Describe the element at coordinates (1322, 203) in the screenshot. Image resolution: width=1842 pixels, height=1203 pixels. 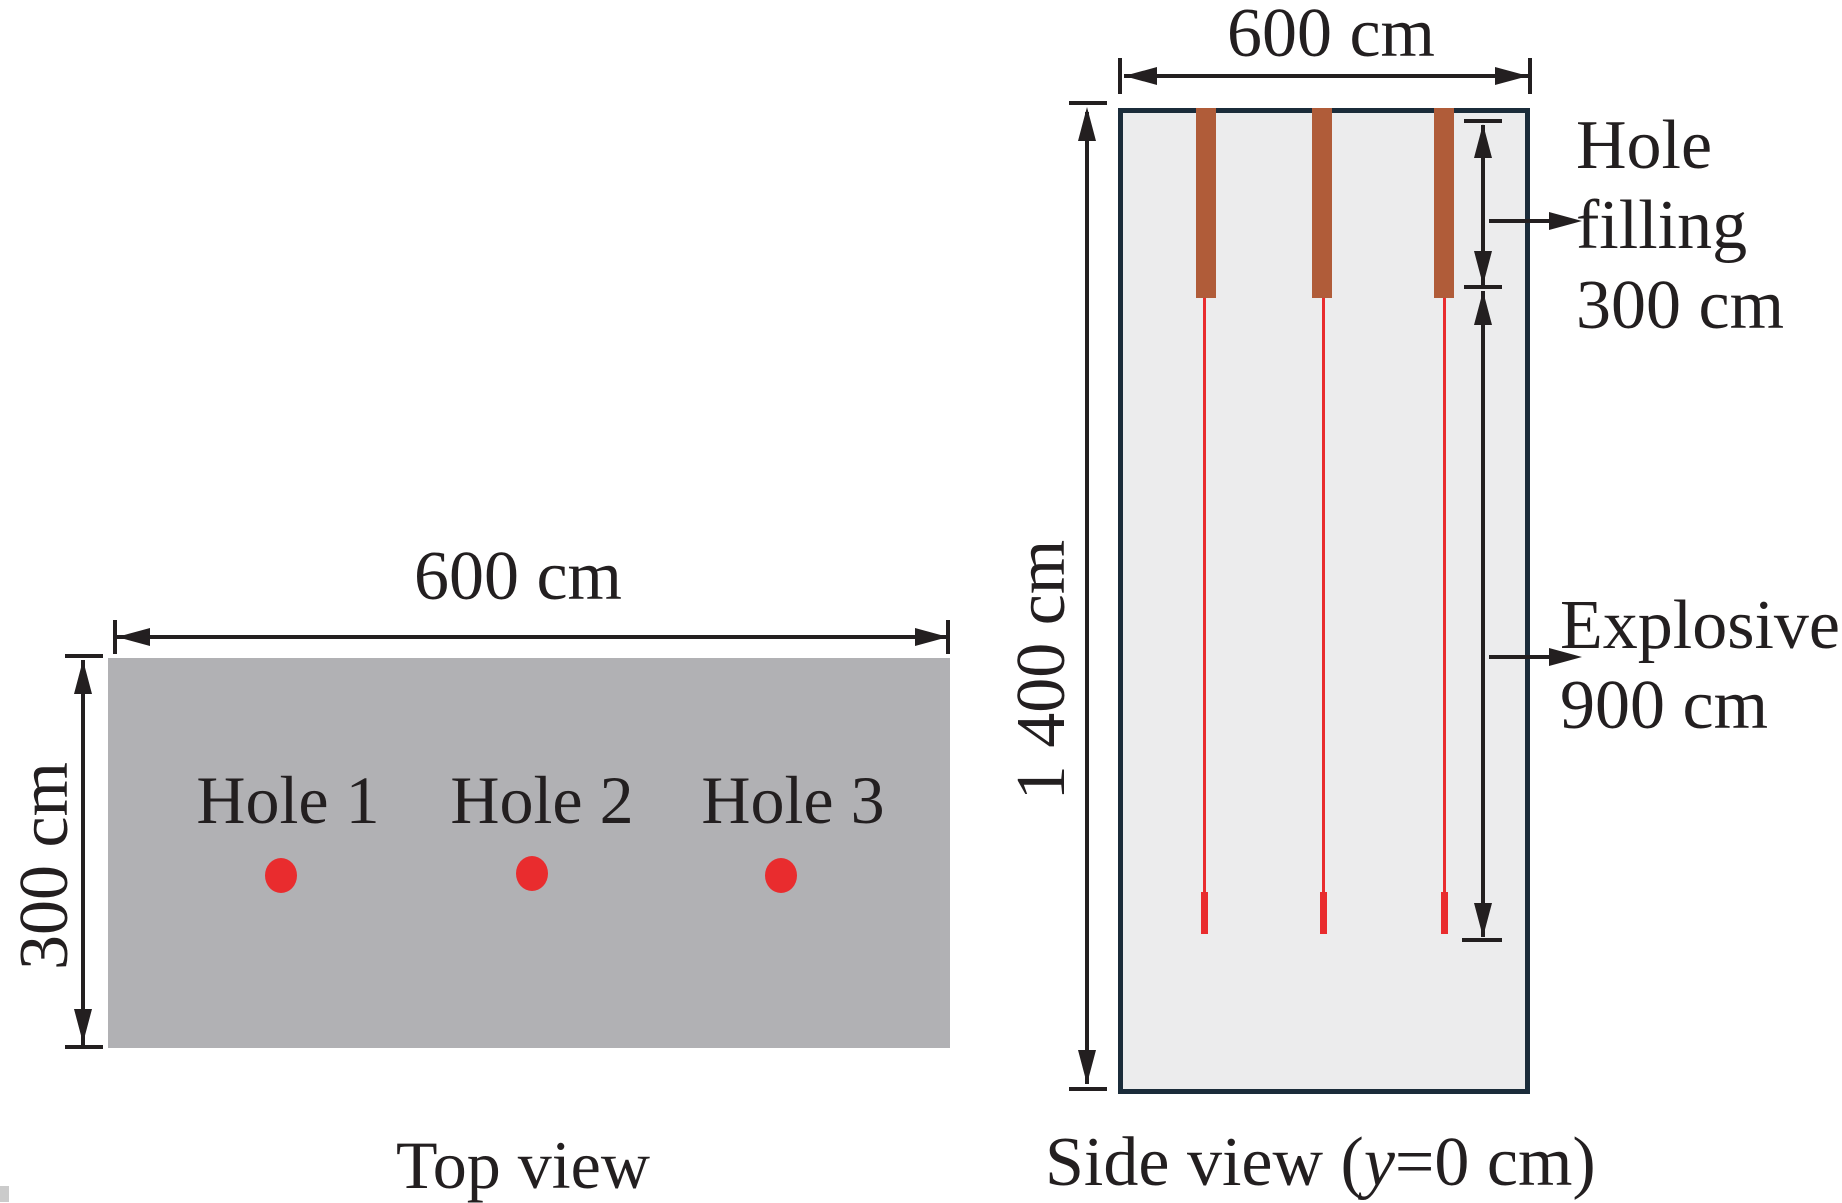
I see `hole-2-filling-bar` at that location.